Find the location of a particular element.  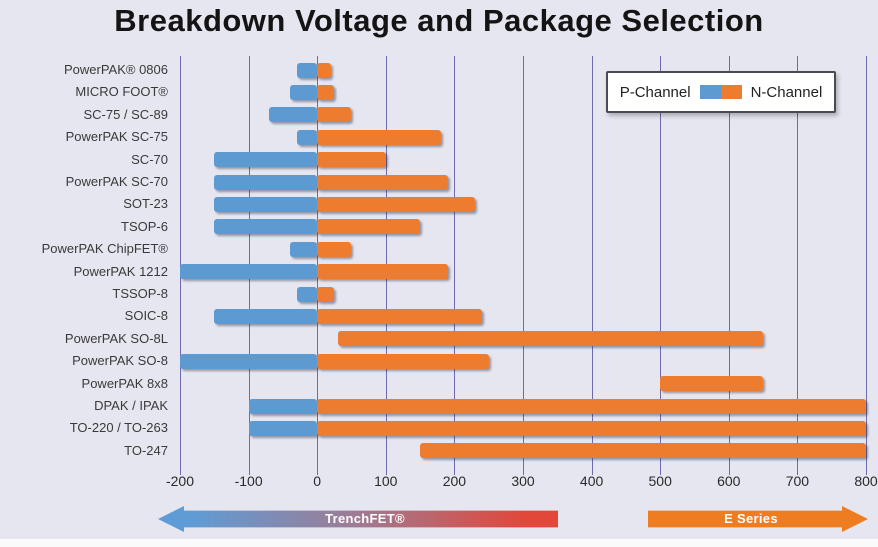

legend-n-channel-label: N-Channel is located at coordinates (786, 92).